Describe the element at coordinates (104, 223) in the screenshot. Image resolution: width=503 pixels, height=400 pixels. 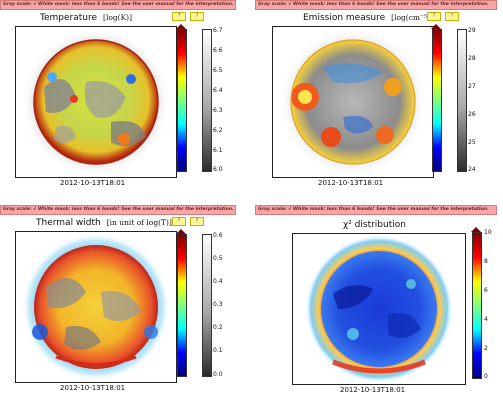
I see `panel-title: Thermal width [in unit of log(T)]` at that location.